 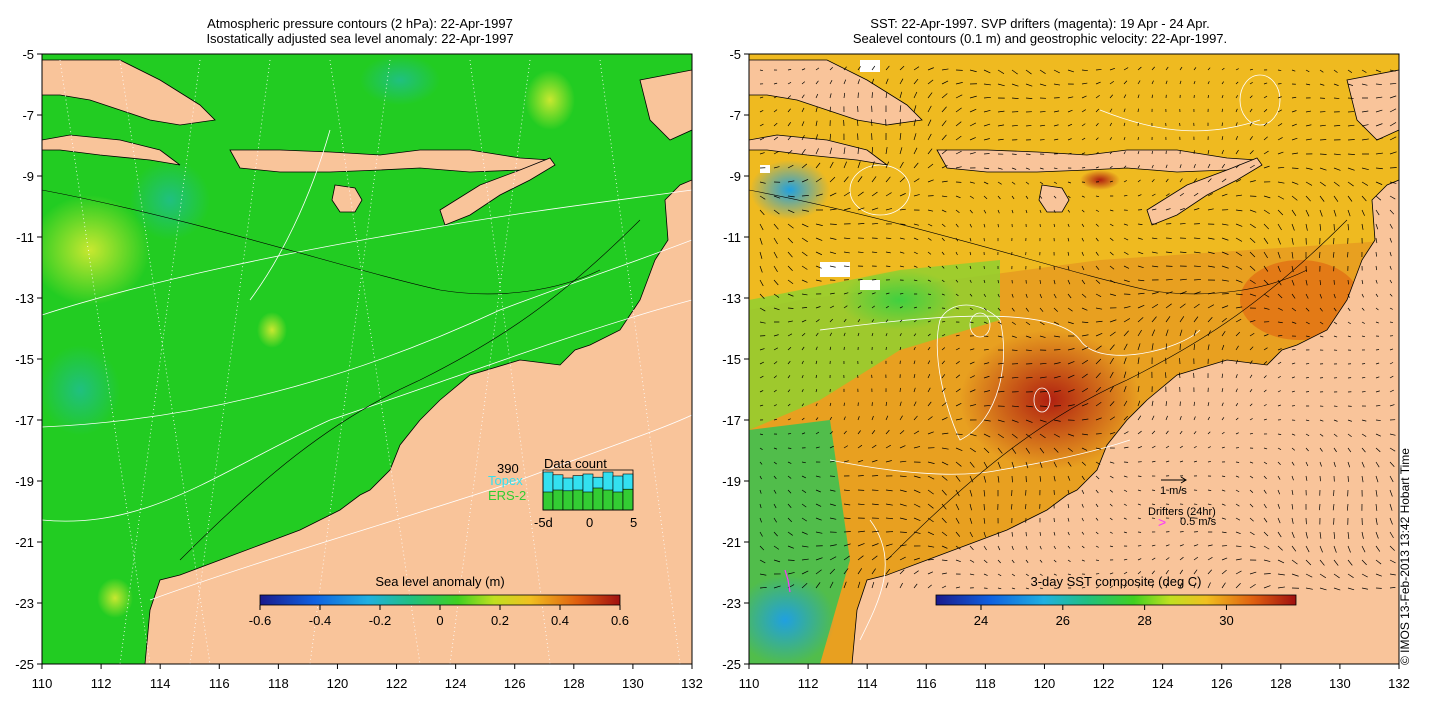 I want to click on sst-warm-spot, so click(x=1100, y=180).